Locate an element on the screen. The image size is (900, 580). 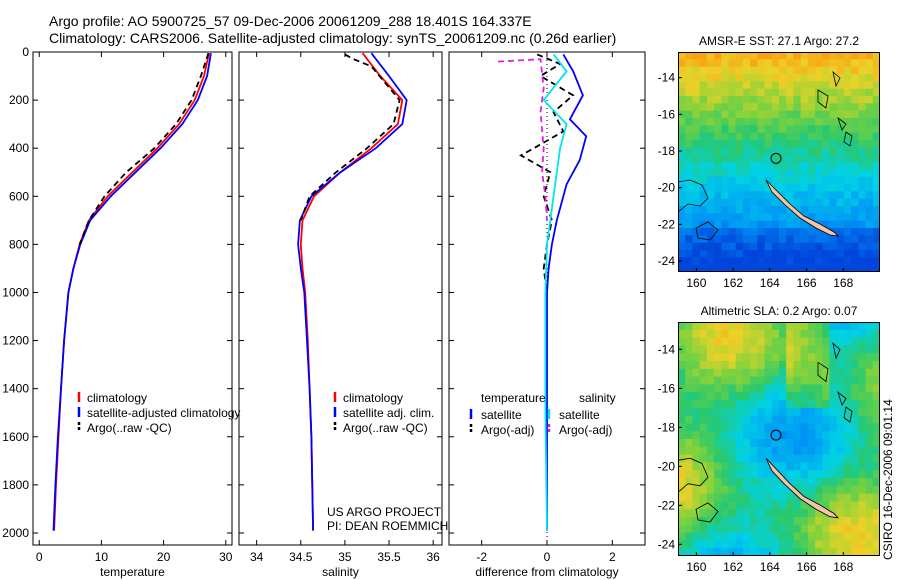
y-tick-label: 1800 is located at coordinates (15, 485).